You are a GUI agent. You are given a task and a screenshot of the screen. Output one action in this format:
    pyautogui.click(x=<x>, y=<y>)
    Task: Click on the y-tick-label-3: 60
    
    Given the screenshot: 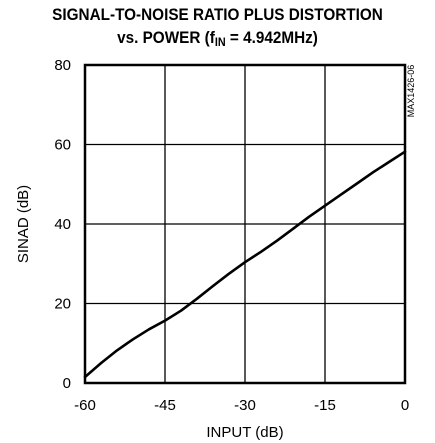 What is the action you would take?
    pyautogui.click(x=62, y=145)
    